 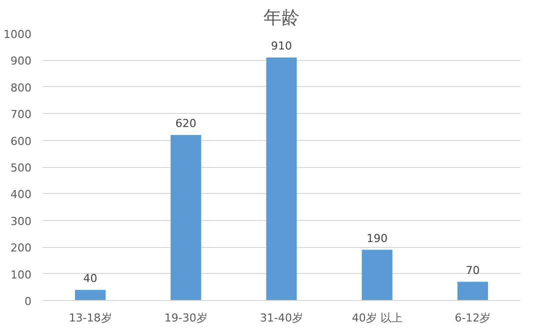 I want to click on y-tick-label: 0, so click(x=28, y=301).